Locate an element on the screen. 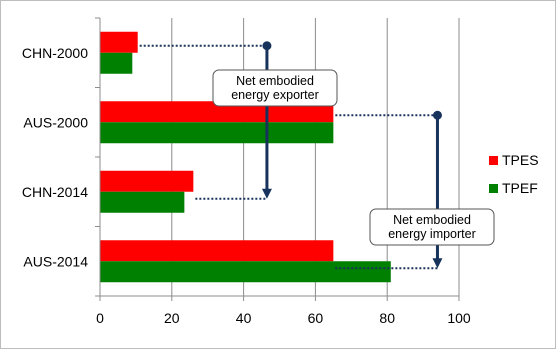 The width and height of the screenshot is (556, 349). x-tick-label: 40 is located at coordinates (244, 318).